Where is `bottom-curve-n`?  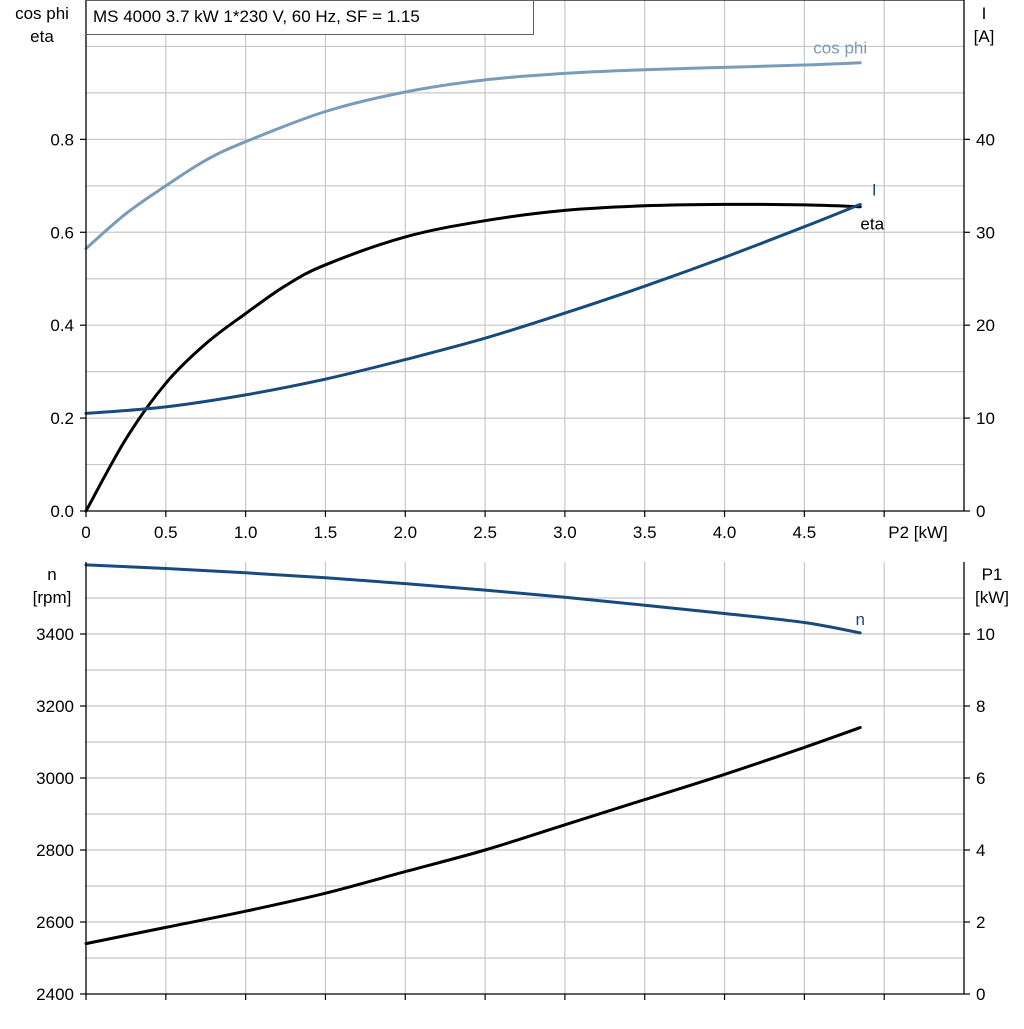
bottom-curve-n is located at coordinates (473, 599).